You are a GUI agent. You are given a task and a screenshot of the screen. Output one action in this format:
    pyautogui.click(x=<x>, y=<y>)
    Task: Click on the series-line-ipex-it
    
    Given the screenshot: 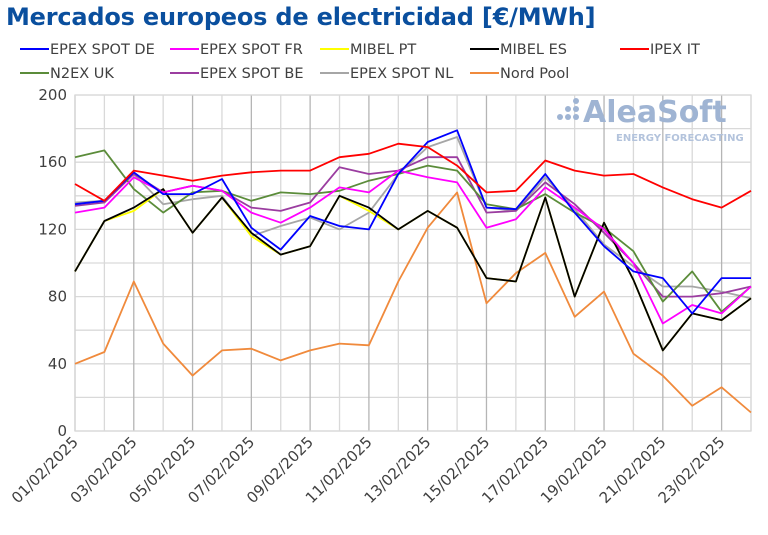 What is the action you would take?
    pyautogui.click(x=413, y=175)
    